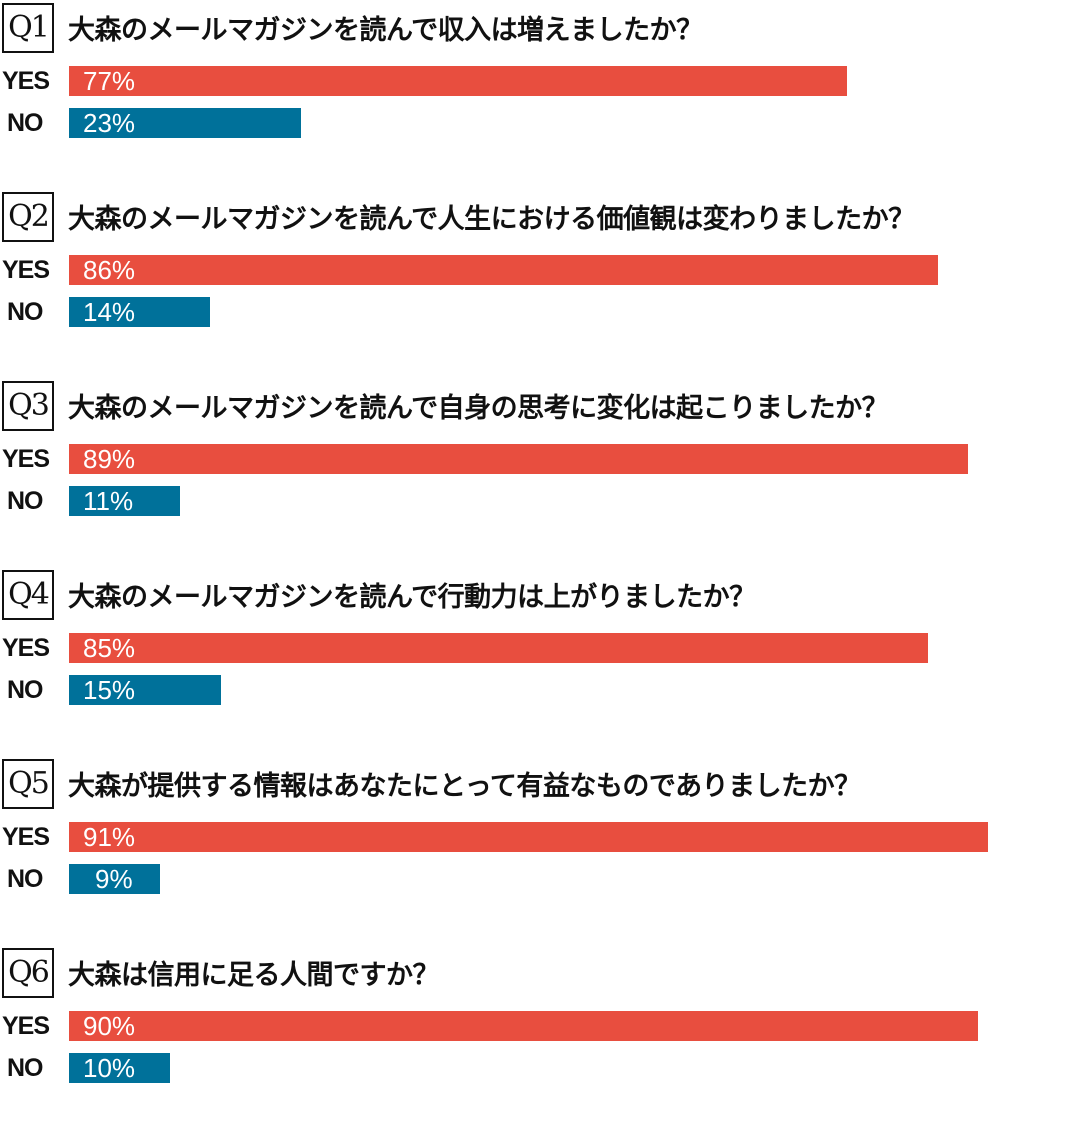  I want to click on yes-bar: 85%, so click(498, 648).